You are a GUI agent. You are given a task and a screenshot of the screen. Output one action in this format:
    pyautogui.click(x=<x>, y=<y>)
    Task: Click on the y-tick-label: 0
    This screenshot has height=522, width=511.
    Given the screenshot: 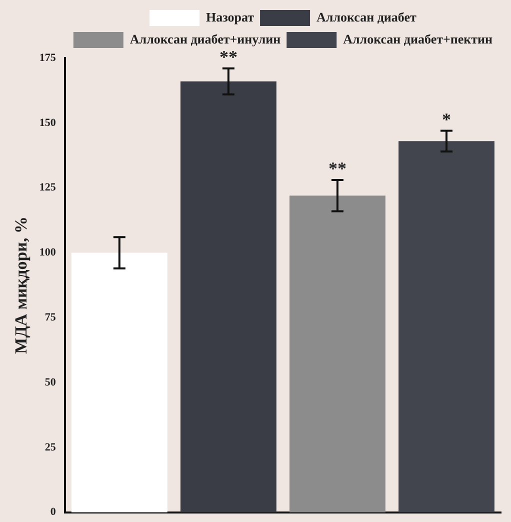 What is the action you would take?
    pyautogui.click(x=53, y=512)
    